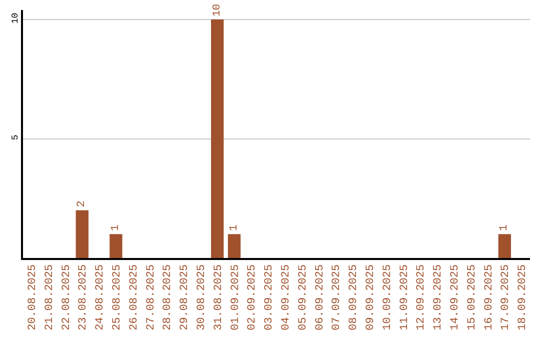  Describe the element at coordinates (168, 297) in the screenshot. I see `x-tick-label: 28.08.2025` at that location.